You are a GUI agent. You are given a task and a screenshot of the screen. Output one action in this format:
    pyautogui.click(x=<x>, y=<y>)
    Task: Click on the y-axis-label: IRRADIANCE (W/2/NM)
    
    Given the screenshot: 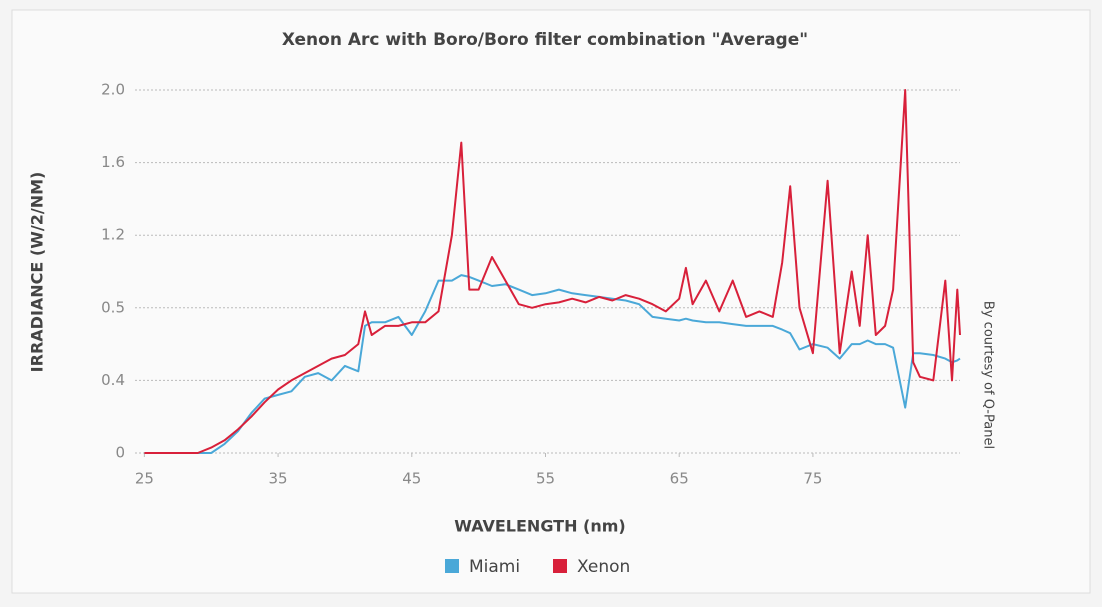 What is the action you would take?
    pyautogui.click(x=37, y=272)
    